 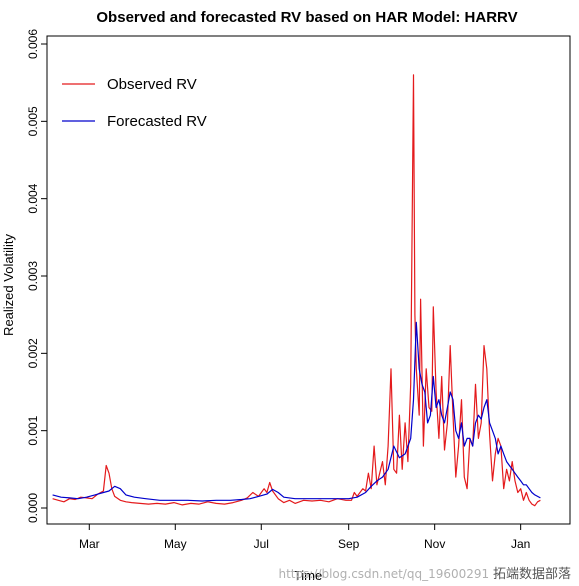 I want to click on watermark: https://blog.csdn.net/qq_19600291 拓端数据部落, so click(x=424, y=572).